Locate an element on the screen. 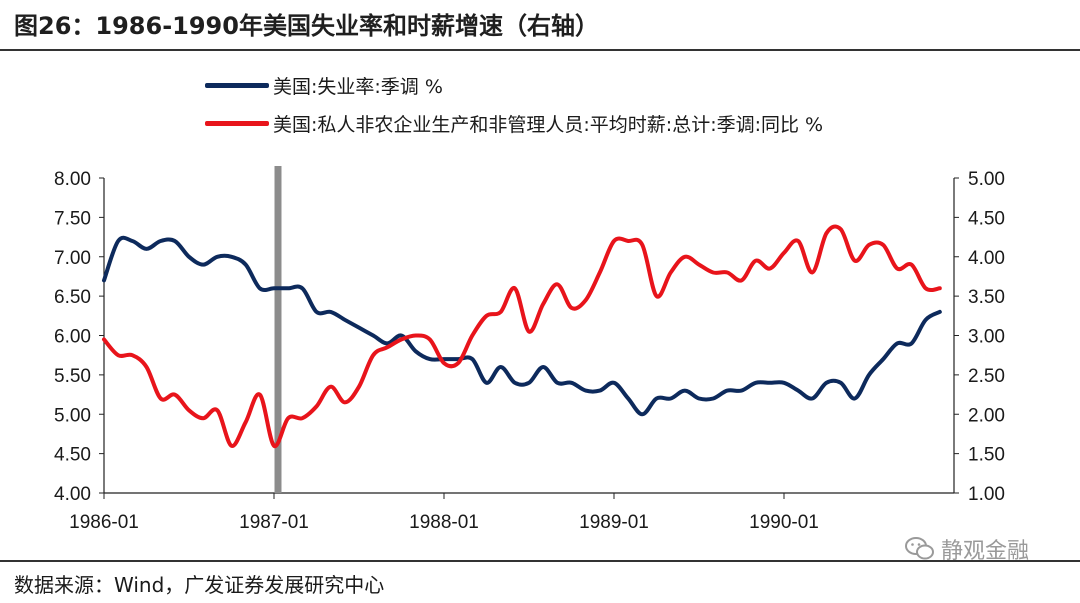  y-tick-label-right: 4.50 is located at coordinates (986, 218).